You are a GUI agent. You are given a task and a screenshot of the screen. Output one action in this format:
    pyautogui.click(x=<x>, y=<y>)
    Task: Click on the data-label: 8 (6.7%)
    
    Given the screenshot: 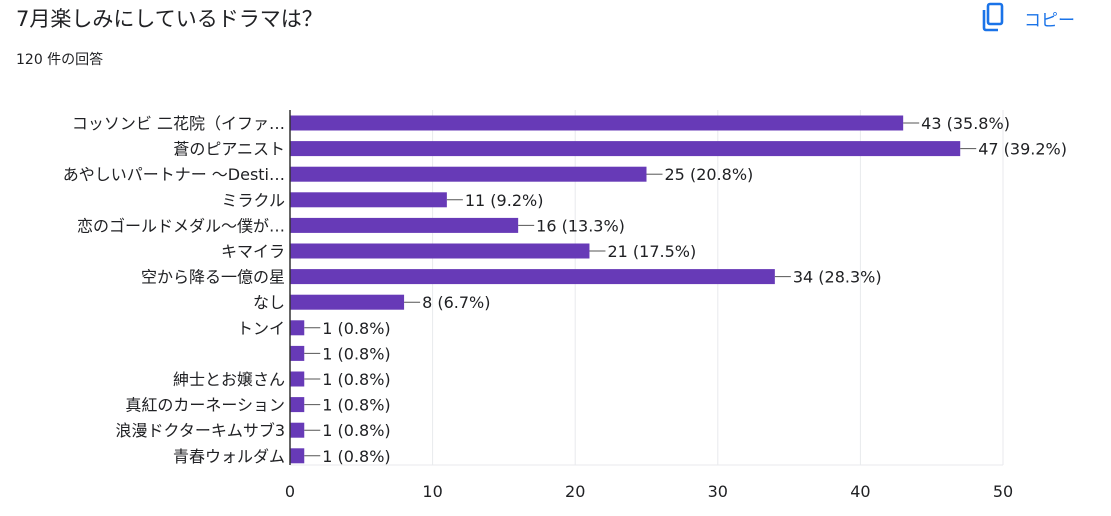 What is the action you would take?
    pyautogui.click(x=456, y=302)
    